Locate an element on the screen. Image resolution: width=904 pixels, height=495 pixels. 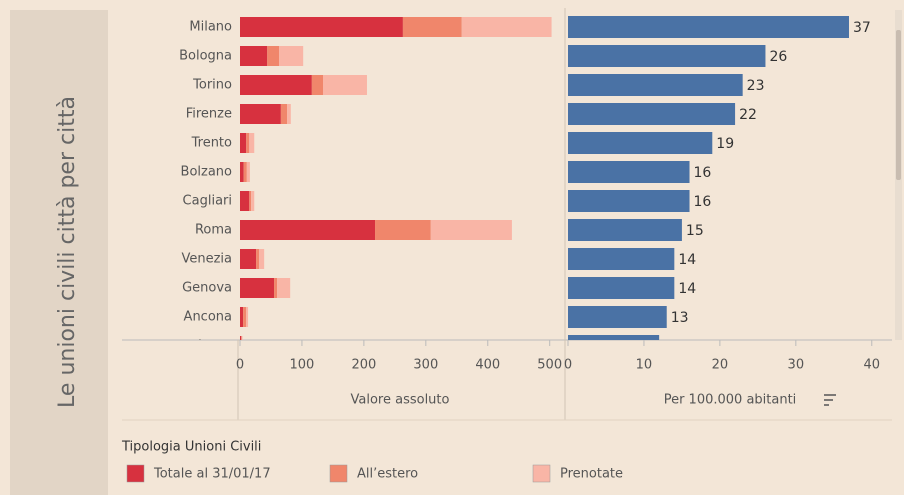
x-tick-label: 300 is located at coordinates (425, 365).